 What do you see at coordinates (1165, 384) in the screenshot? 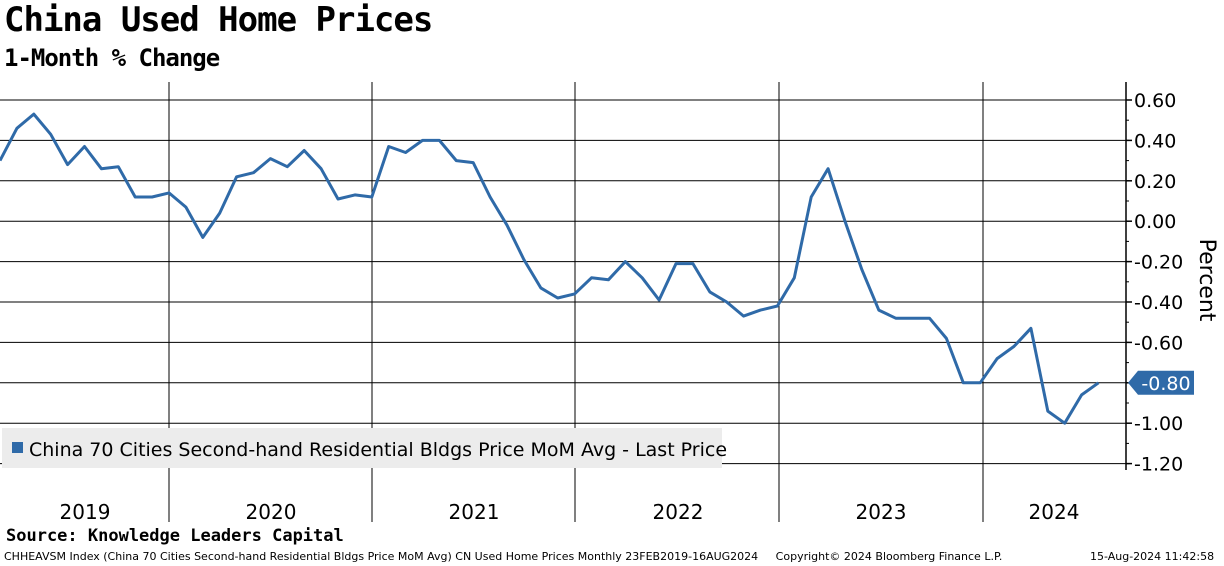
I see `last-value-text: -0.80` at bounding box center [1165, 384].